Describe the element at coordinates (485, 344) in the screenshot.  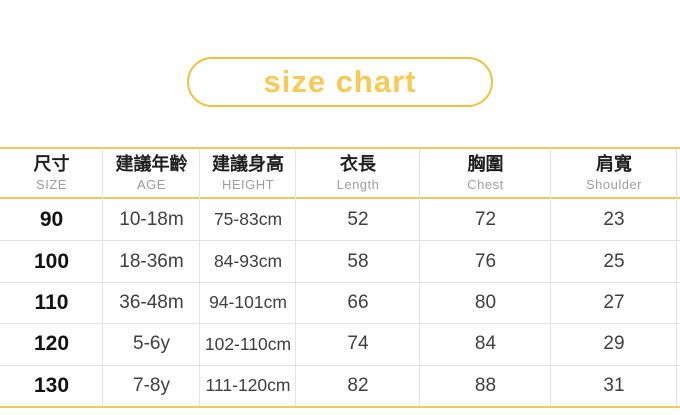
I see `cell-chest: 84` at that location.